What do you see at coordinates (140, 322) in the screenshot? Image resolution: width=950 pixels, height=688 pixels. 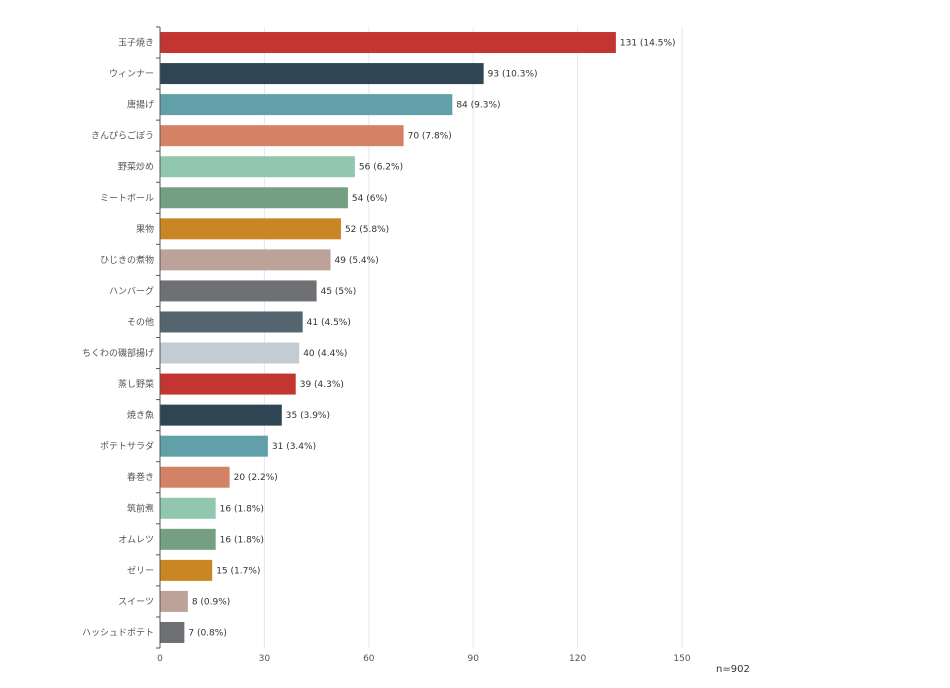 I see `category-label: その他` at bounding box center [140, 322].